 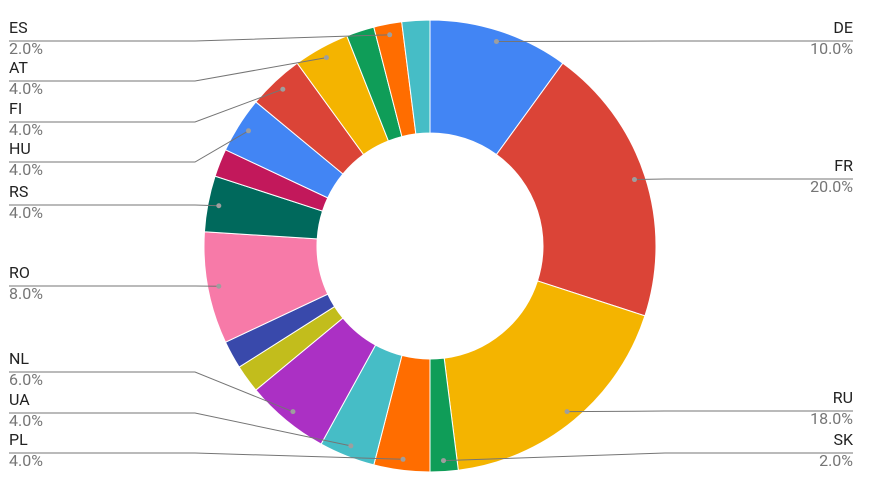 I want to click on slice-label: HU, so click(x=20, y=148).